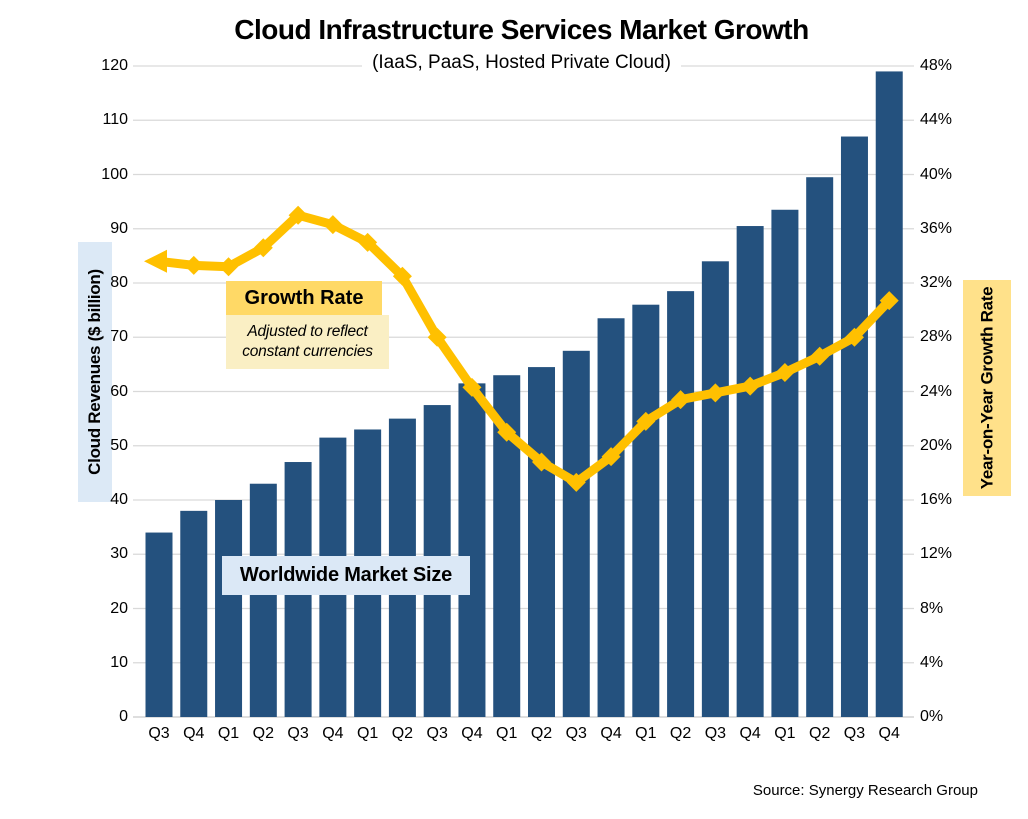  Describe the element at coordinates (936, 282) in the screenshot. I see `right-axis-tick: 32%` at that location.